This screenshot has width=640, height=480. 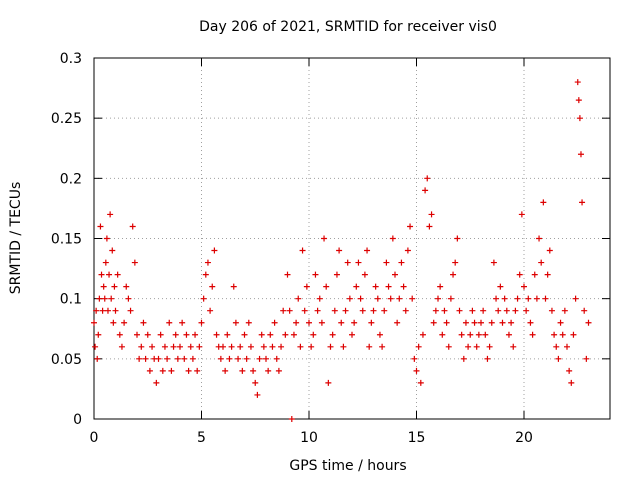 I want to click on y-tick-label: 0.1, so click(x=71, y=300).